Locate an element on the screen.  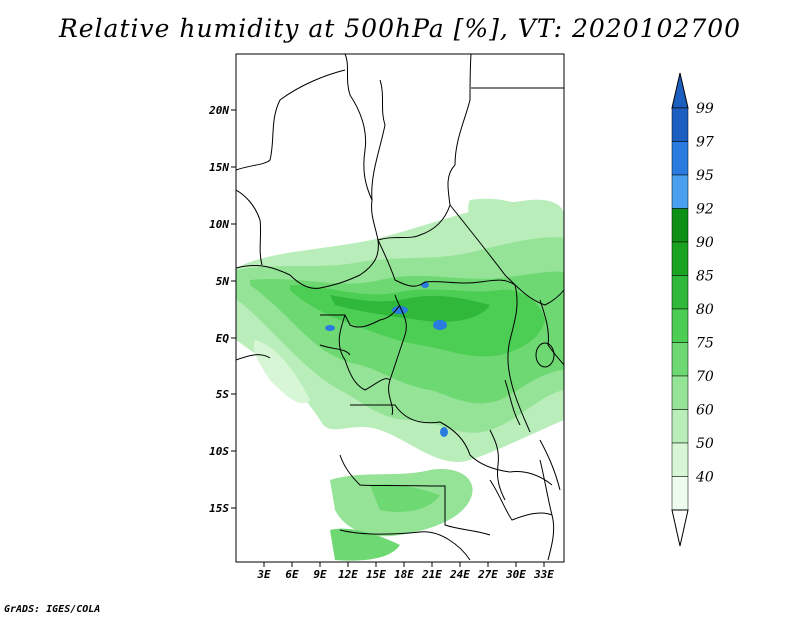
colorbar-label: 85 is located at coordinates (705, 277).